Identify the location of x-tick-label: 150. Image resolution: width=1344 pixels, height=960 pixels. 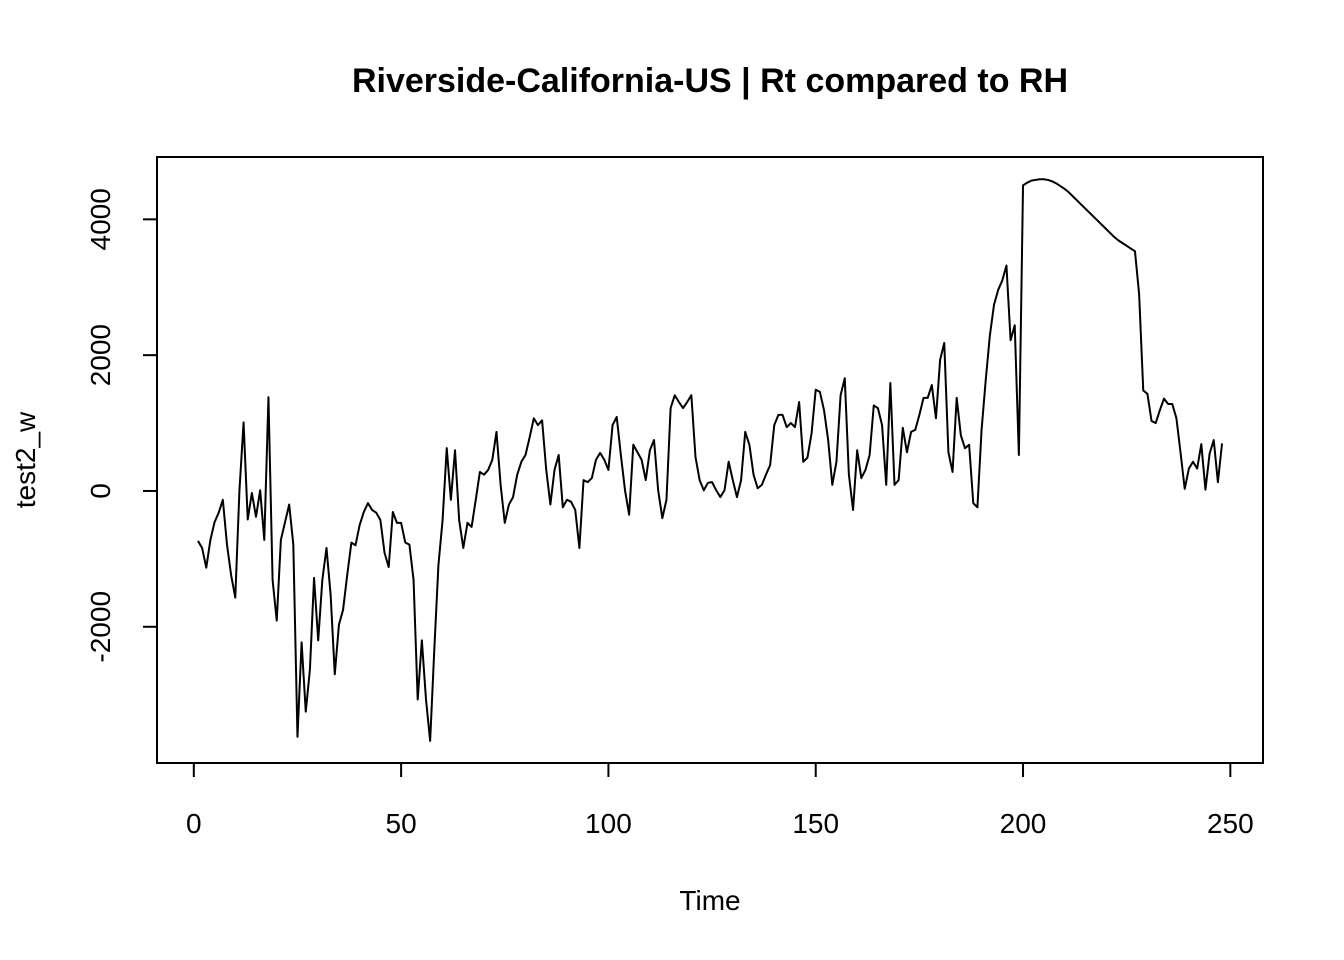
(815, 823).